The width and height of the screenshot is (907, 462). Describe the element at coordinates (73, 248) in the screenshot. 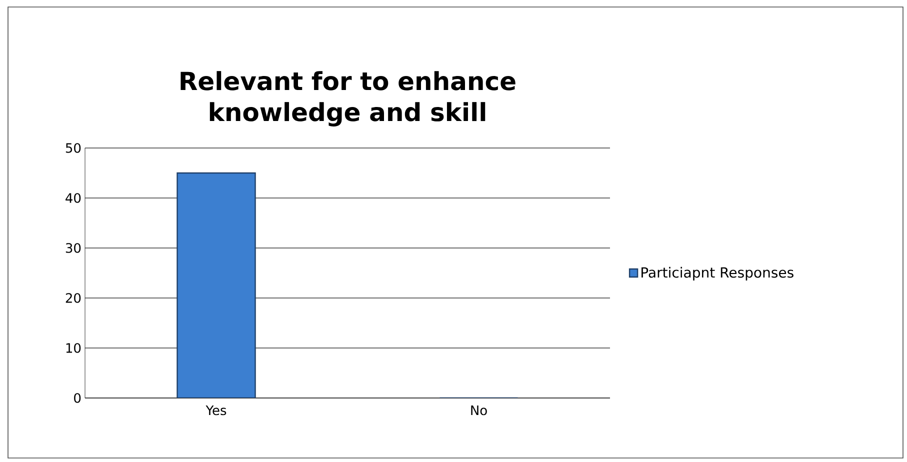

I see `y-tick-label: 30` at that location.